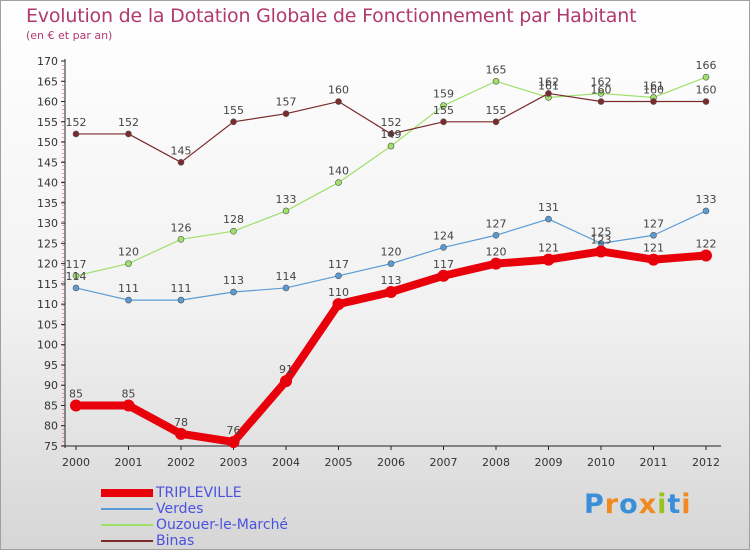 This screenshot has width=750, height=550. What do you see at coordinates (231, 509) in the screenshot?
I see `legend-item-verdes: Verdes` at bounding box center [231, 509].